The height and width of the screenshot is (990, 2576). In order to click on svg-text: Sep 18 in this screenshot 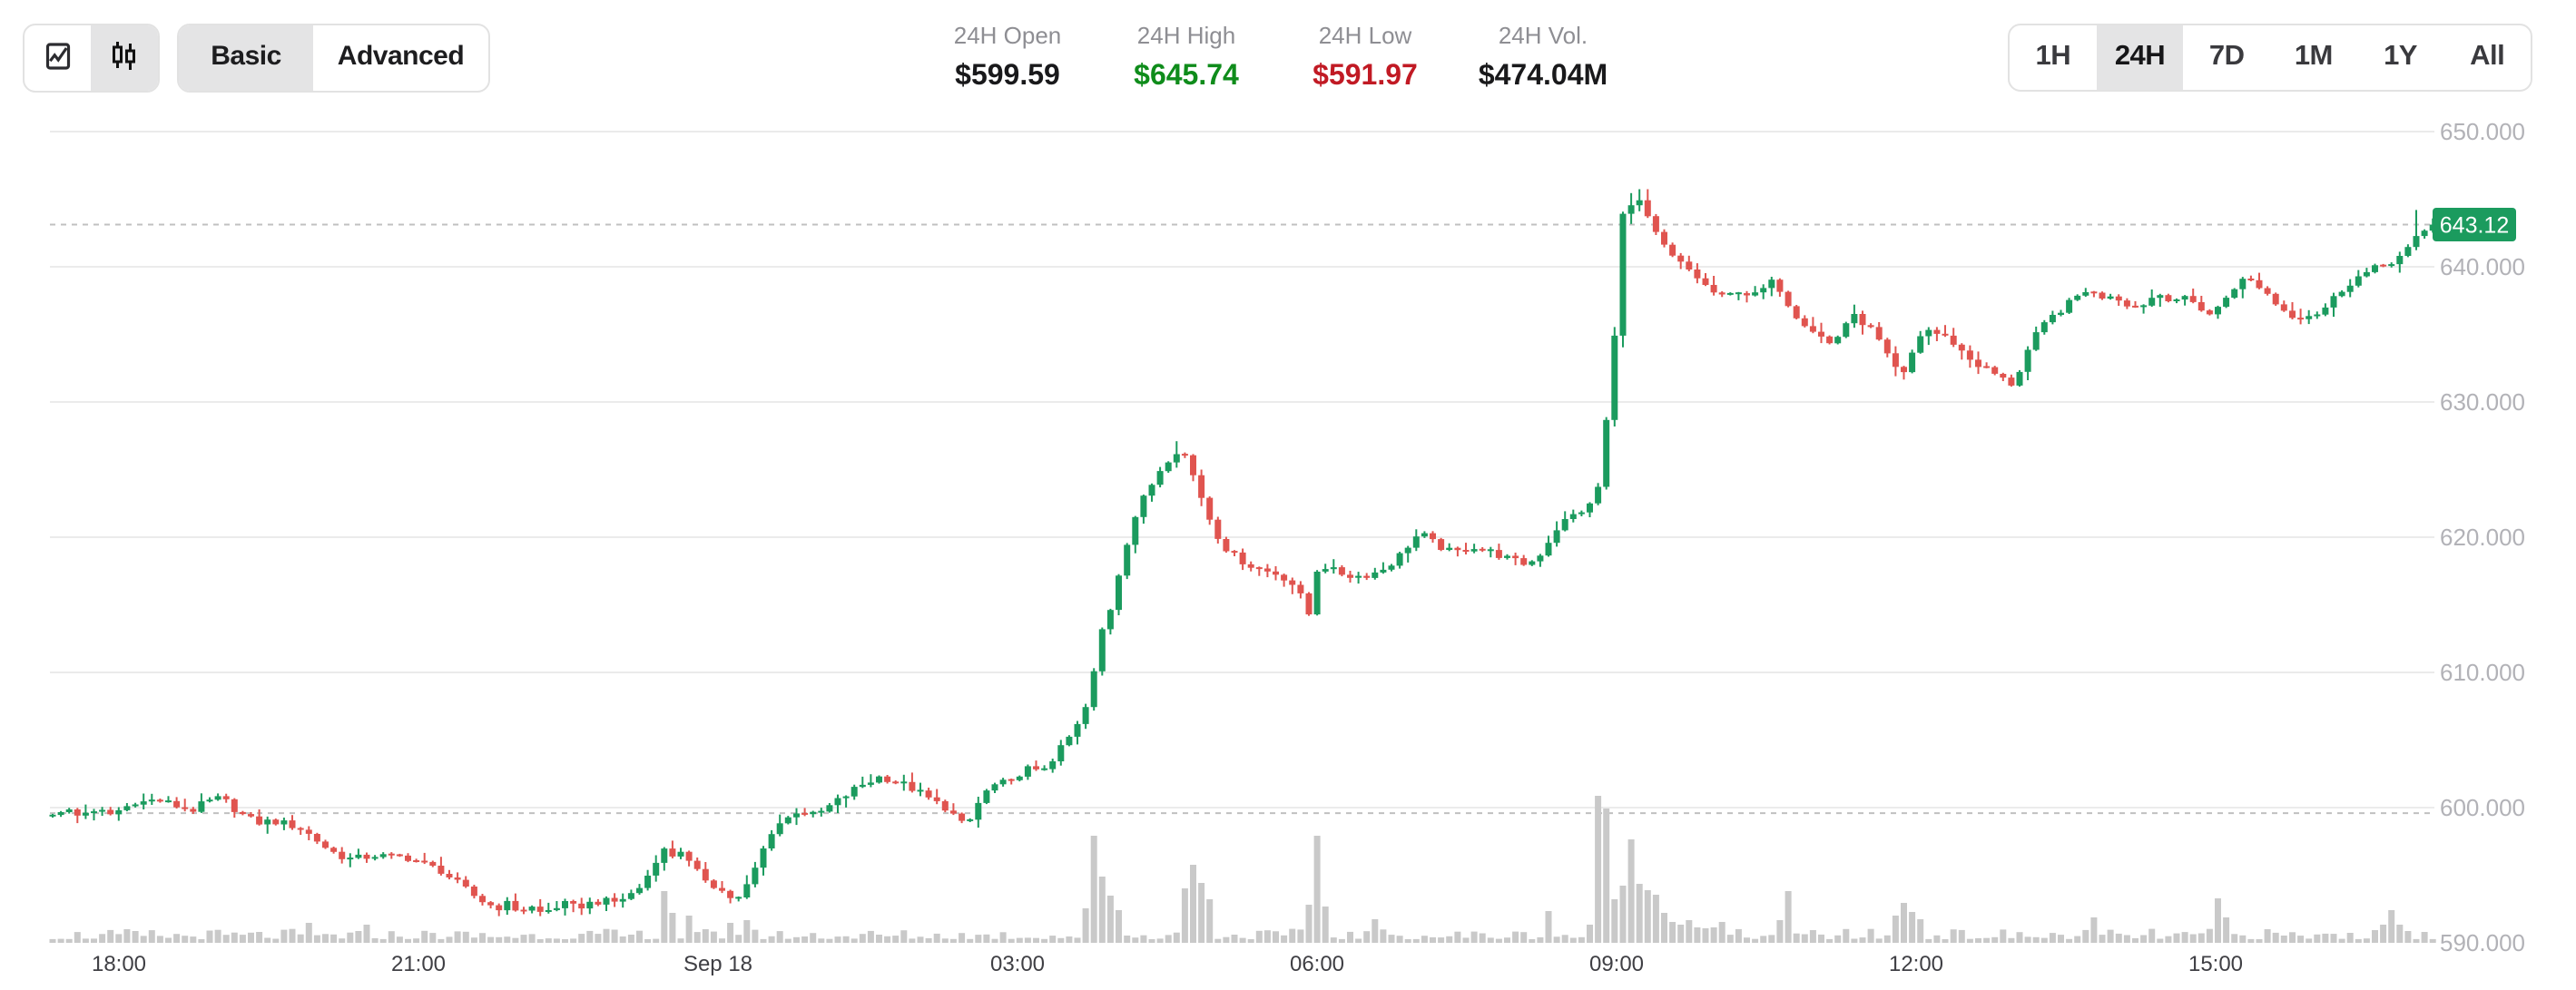, I will do `click(717, 964)`.